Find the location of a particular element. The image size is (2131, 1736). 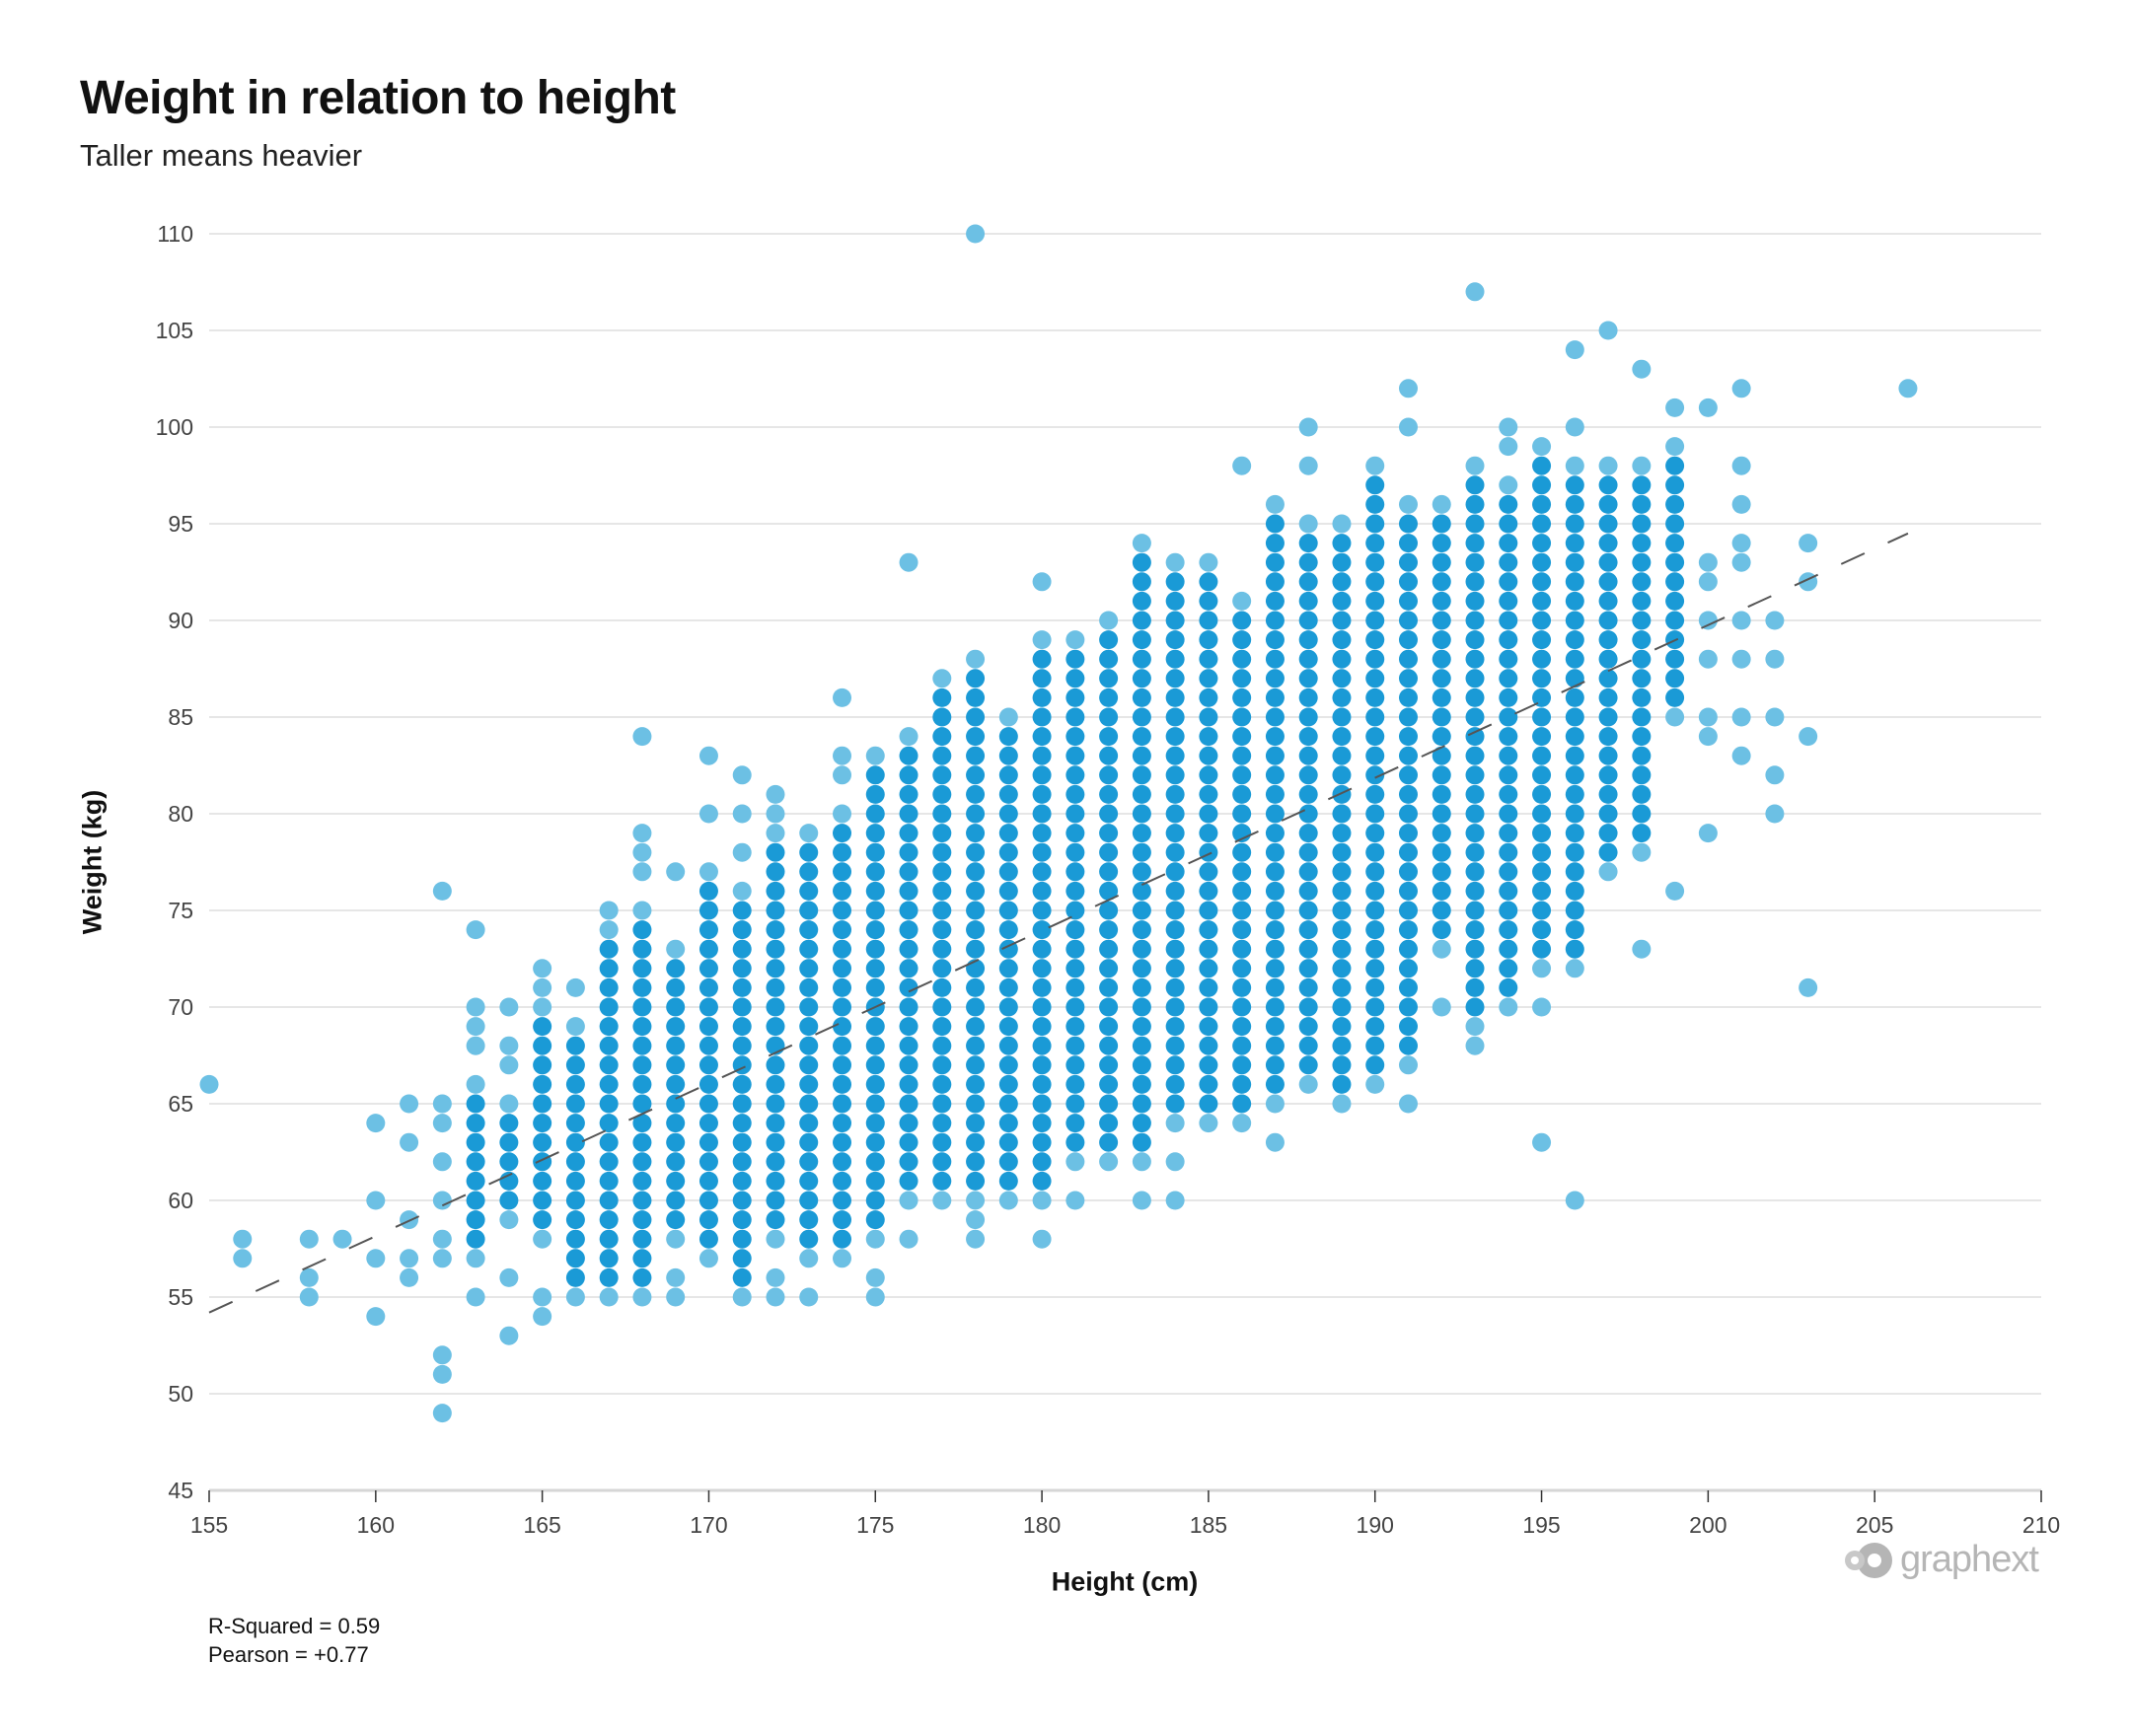

y-tick-label: 95 is located at coordinates (180, 524).